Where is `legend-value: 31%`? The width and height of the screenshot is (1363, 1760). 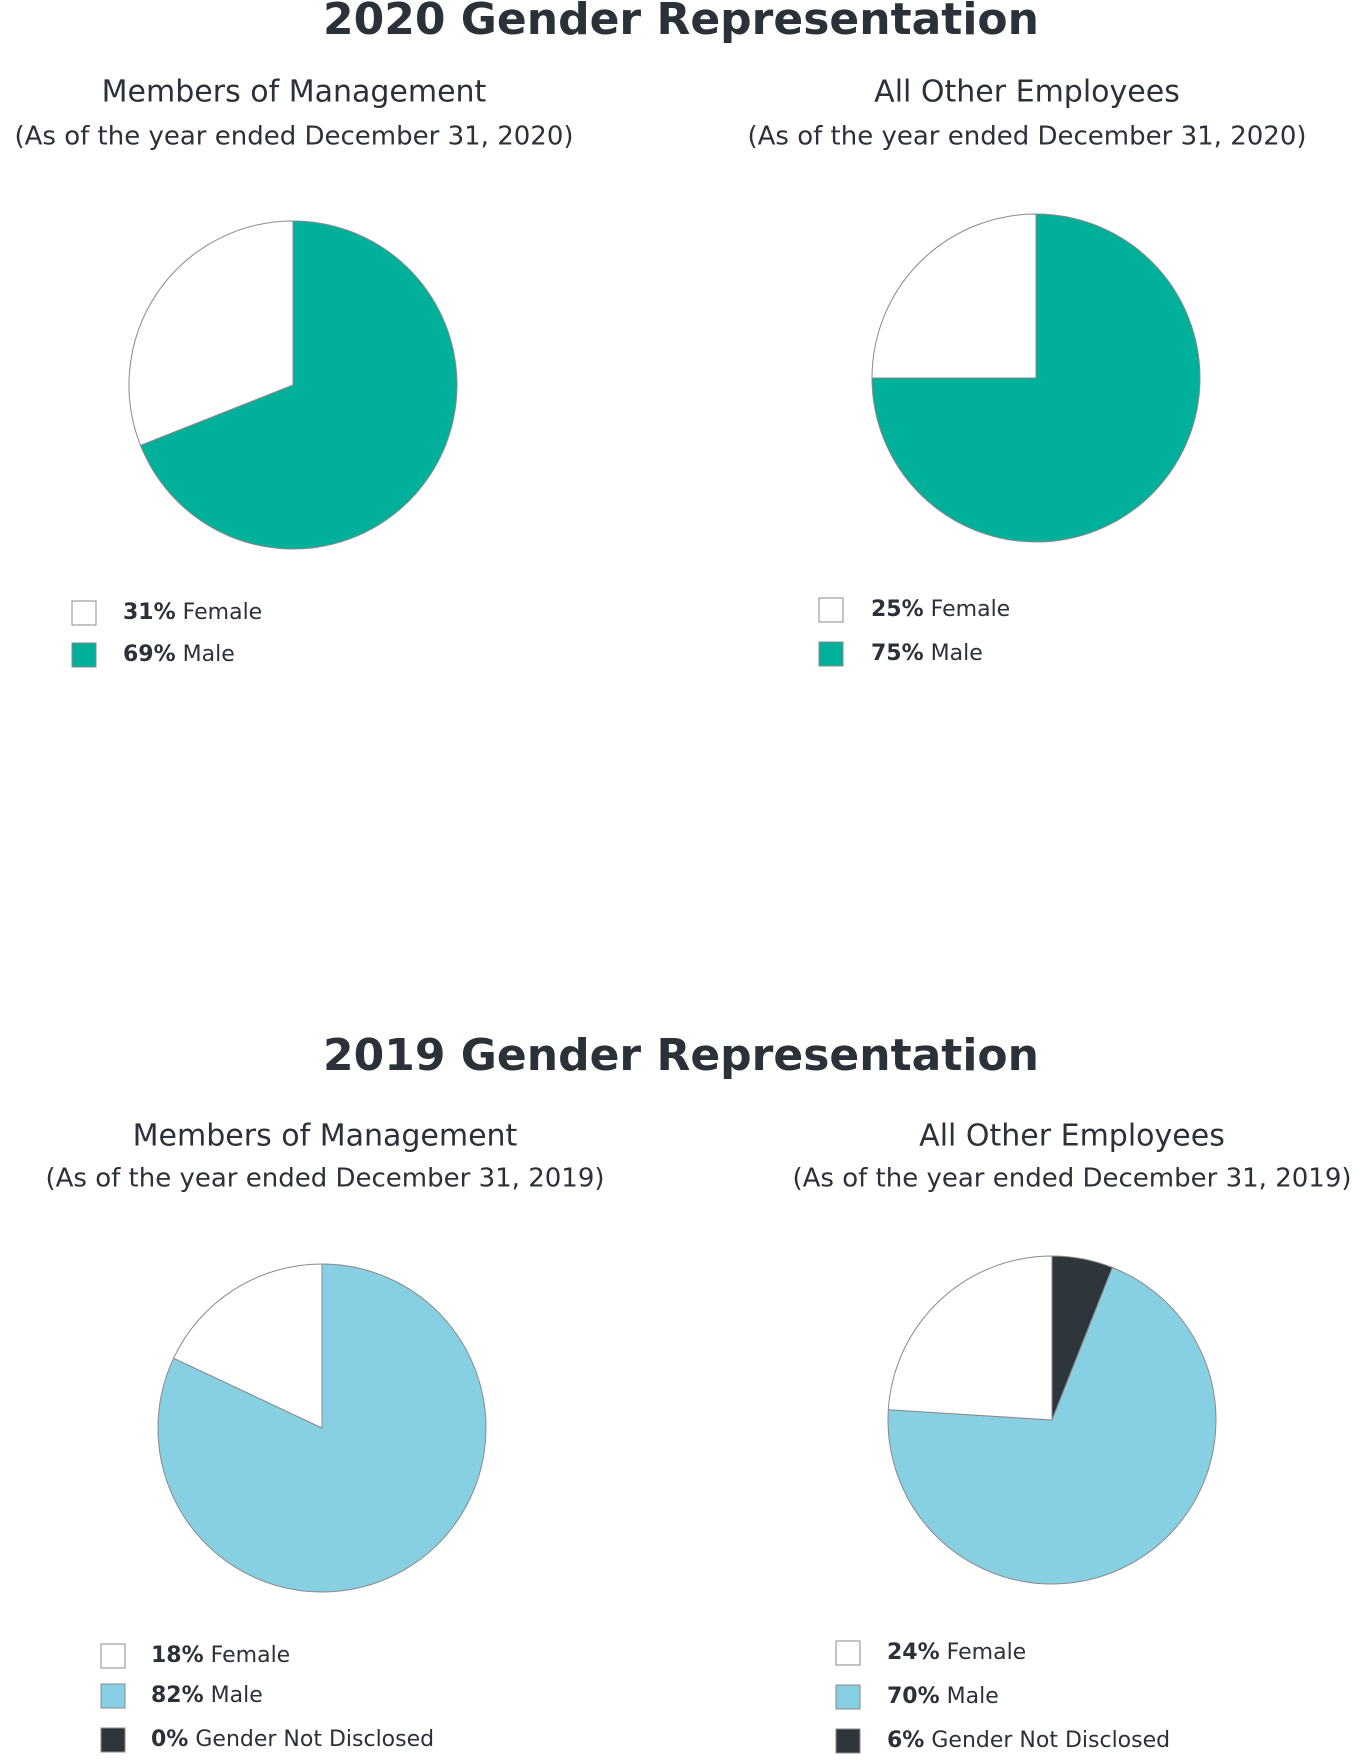
legend-value: 31% is located at coordinates (149, 612).